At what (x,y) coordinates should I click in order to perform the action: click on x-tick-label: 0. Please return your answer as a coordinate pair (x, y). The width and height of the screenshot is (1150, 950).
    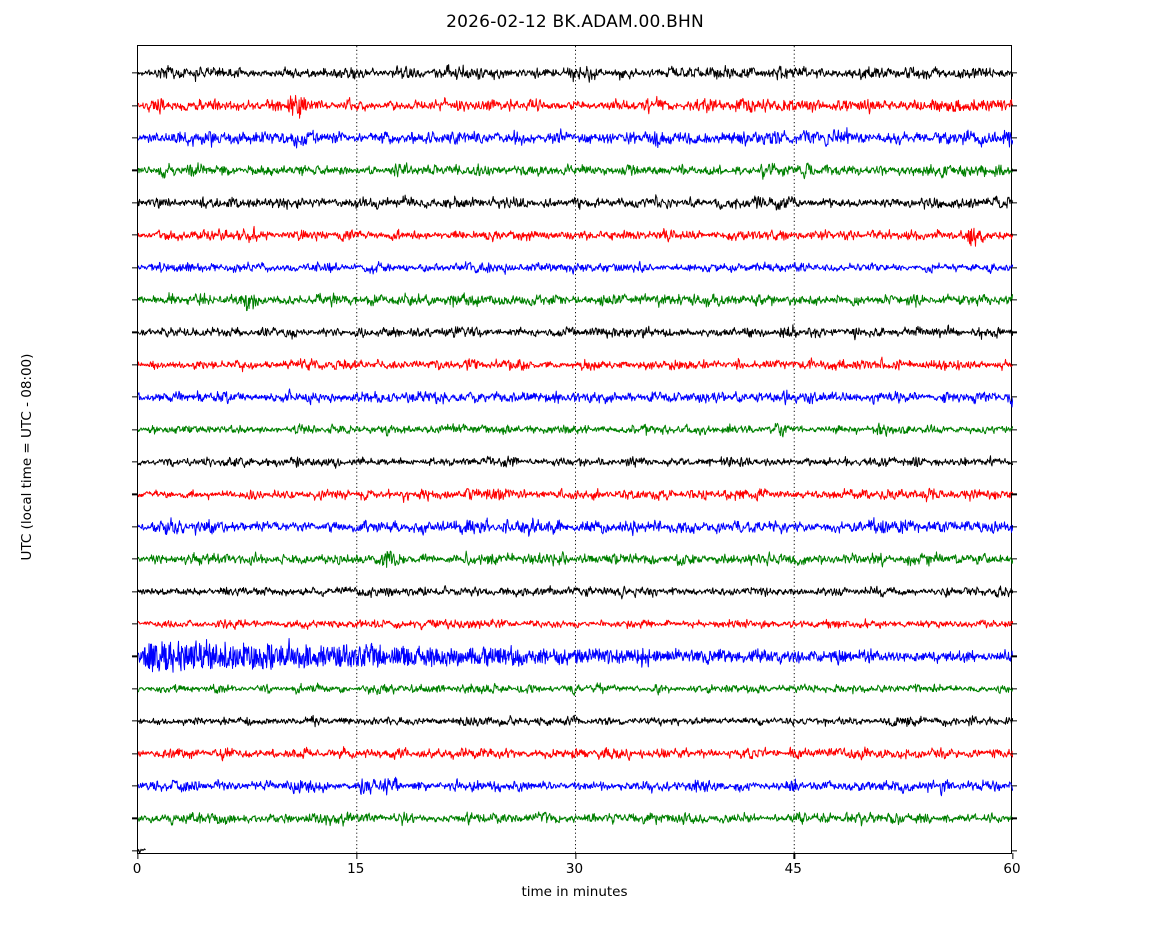
    Looking at the image, I should click on (137, 869).